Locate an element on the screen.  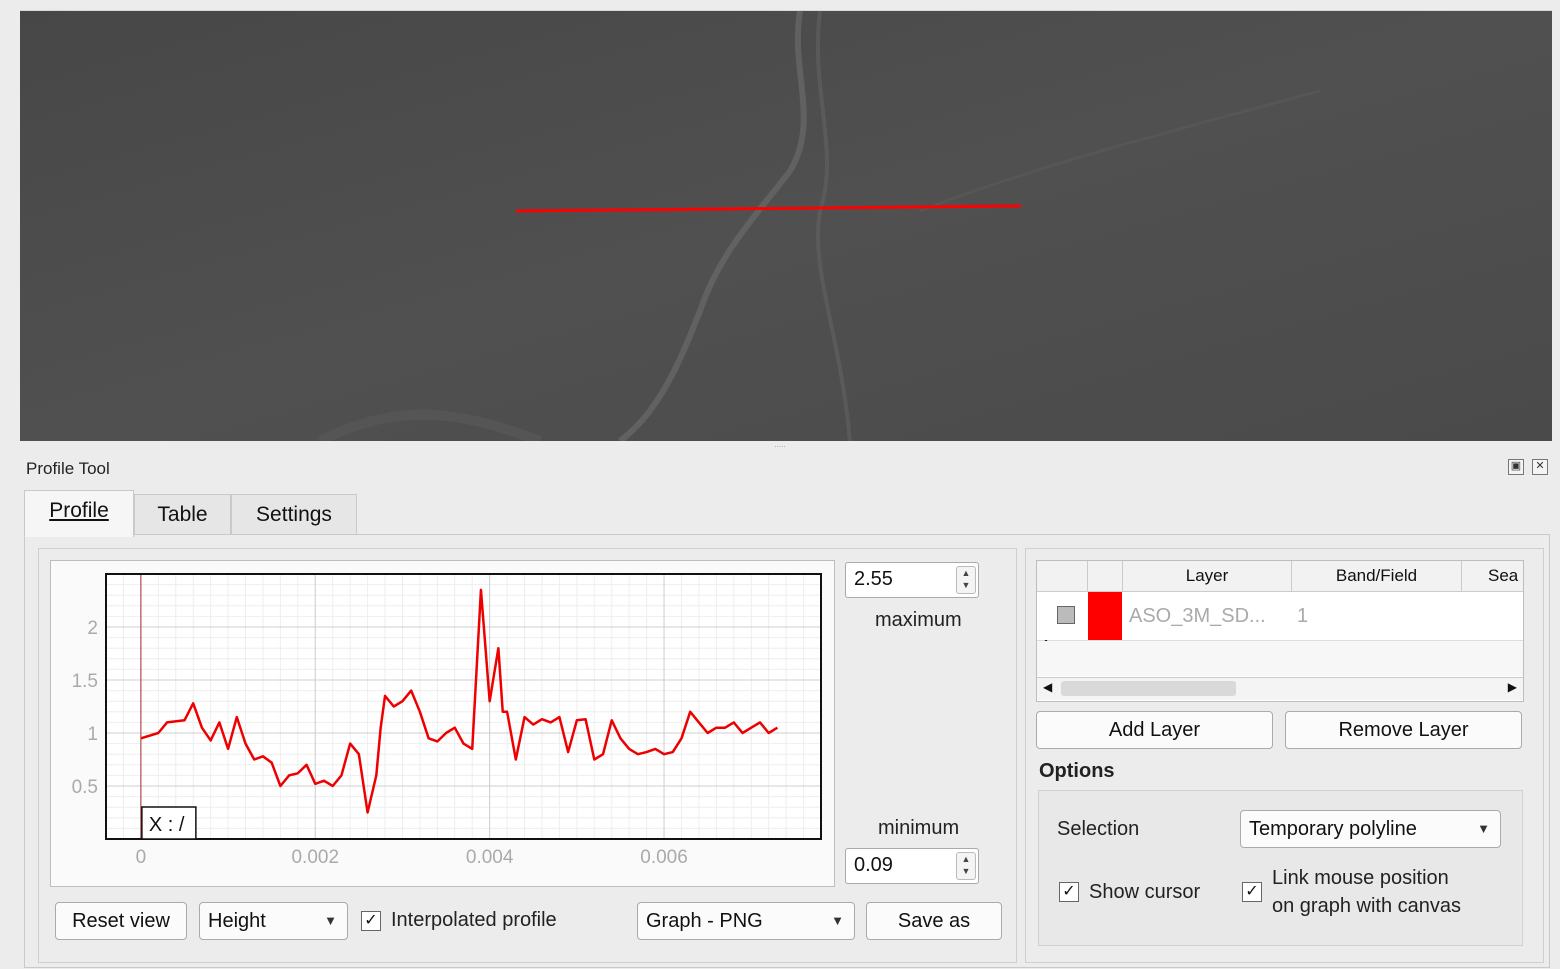
layer-band: 1 is located at coordinates (1303, 616).